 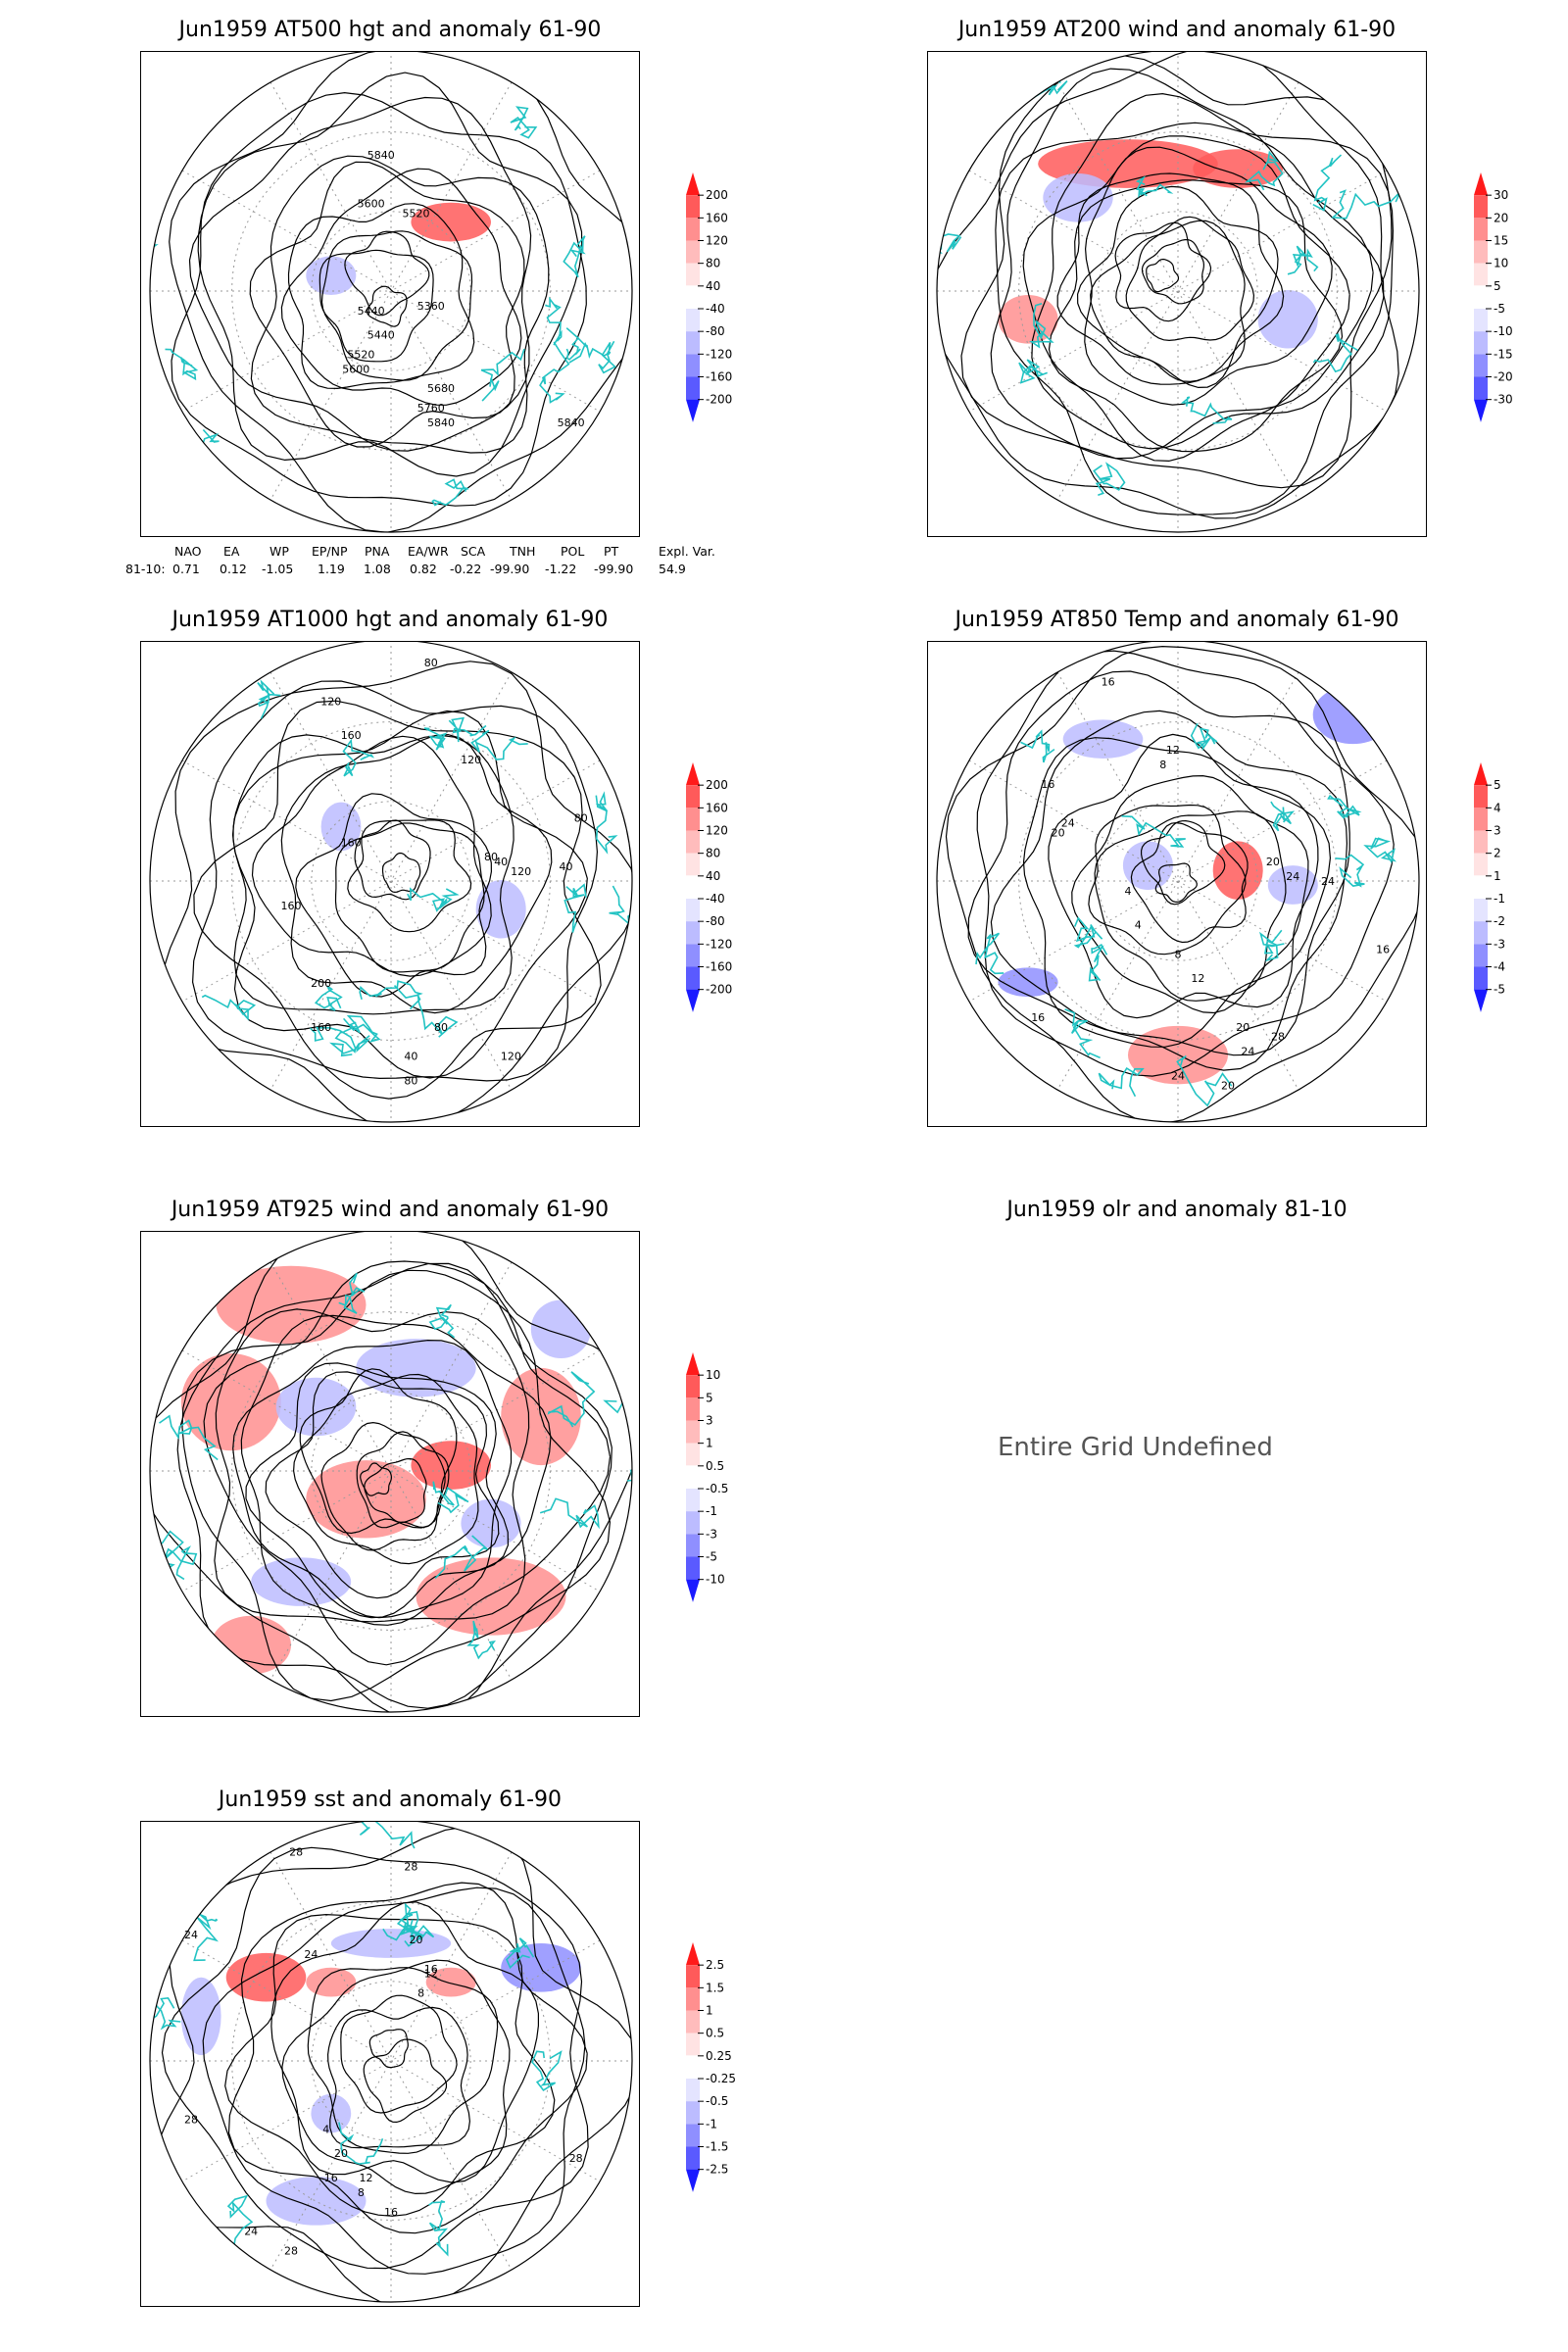 What do you see at coordinates (719, 944) in the screenshot?
I see `colorbar-label: -120` at bounding box center [719, 944].